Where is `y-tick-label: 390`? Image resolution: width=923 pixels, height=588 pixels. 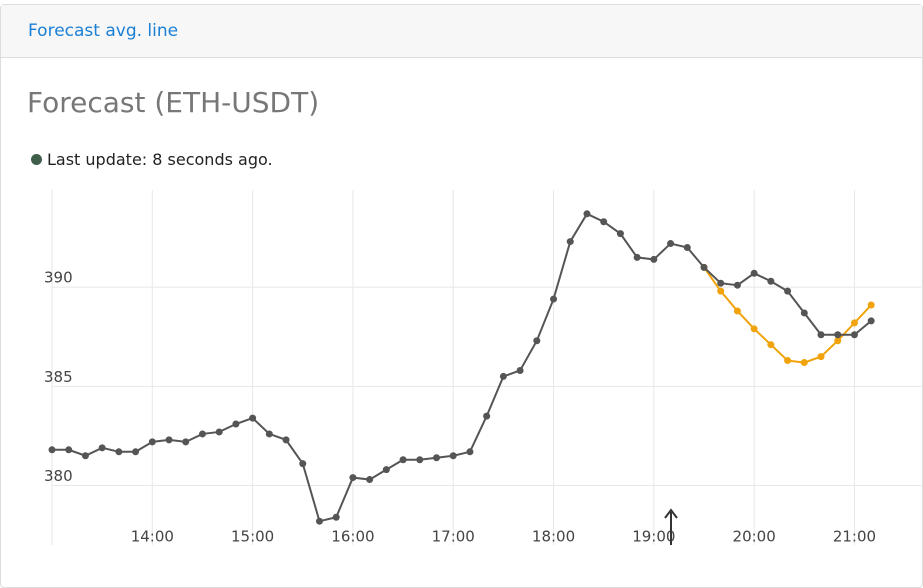 y-tick-label: 390 is located at coordinates (58, 278).